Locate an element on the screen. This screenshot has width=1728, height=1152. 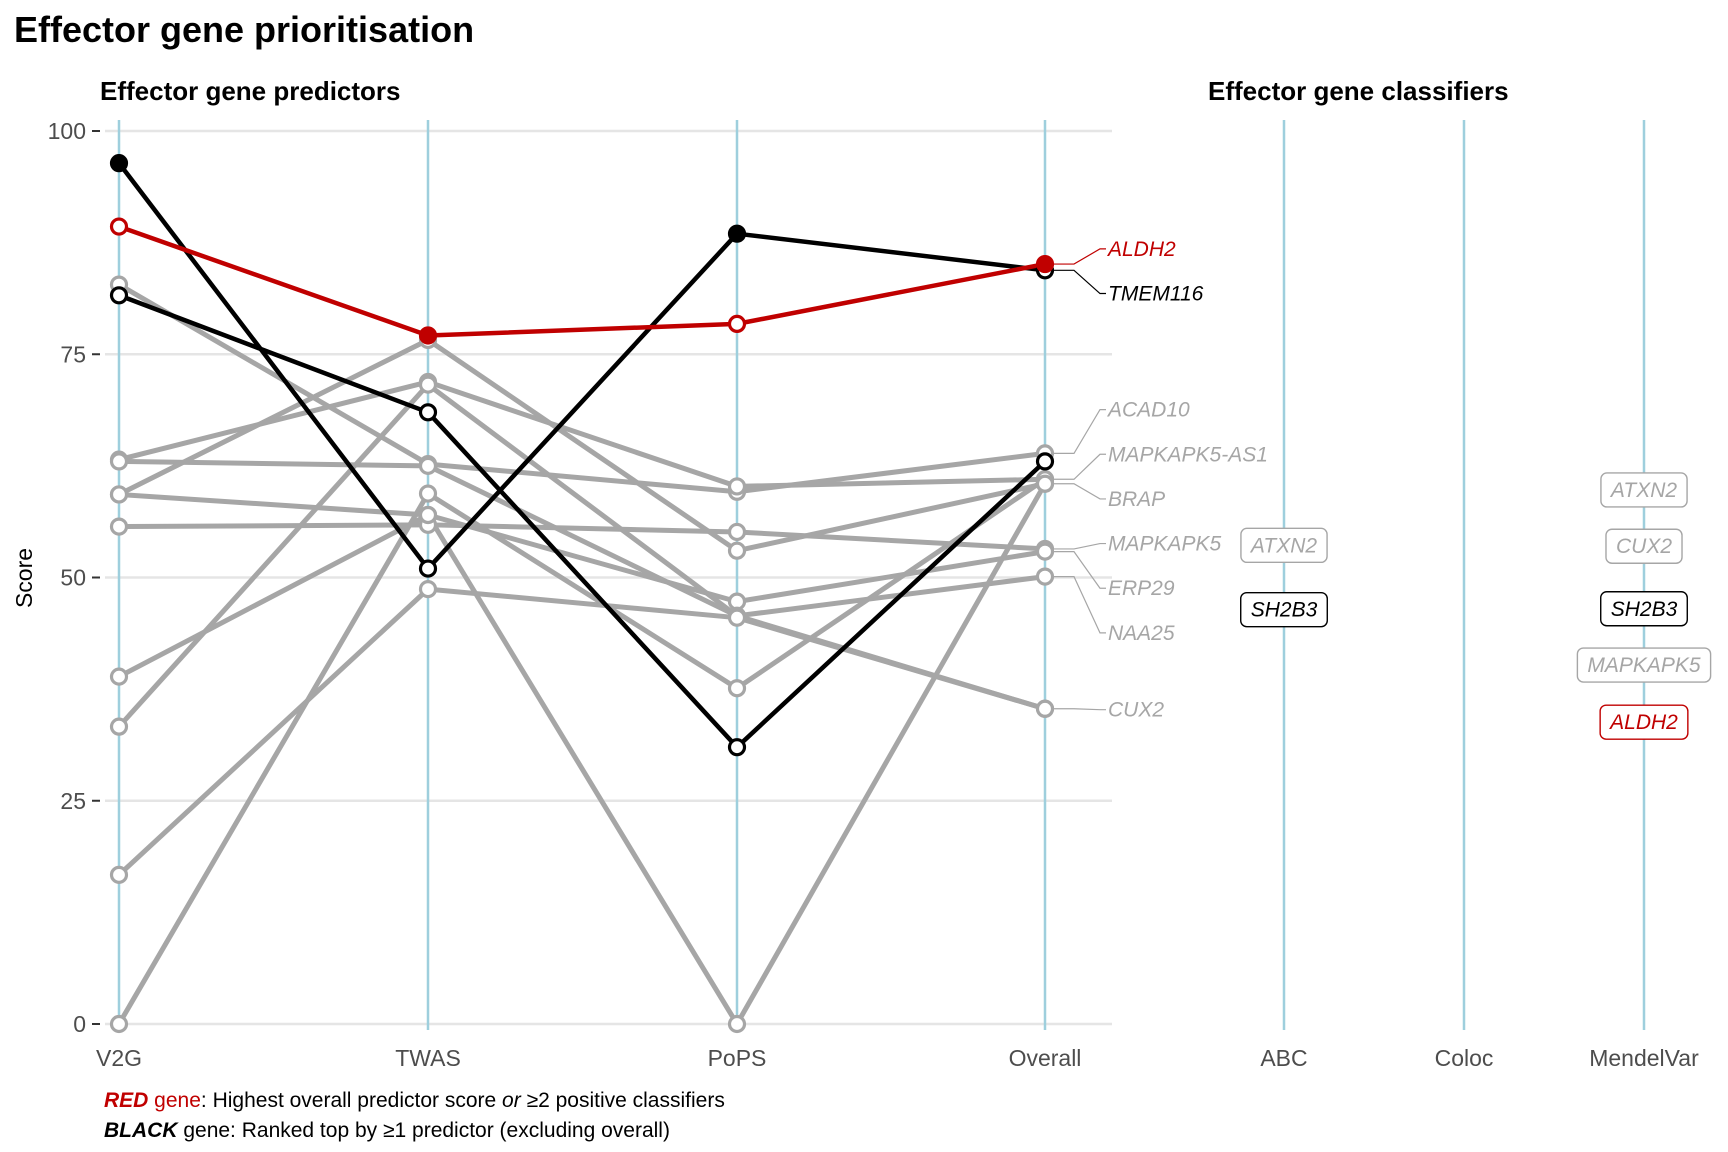
classifier-mendelvar-mapkapk5: MAPKAPK5 is located at coordinates (1644, 665).